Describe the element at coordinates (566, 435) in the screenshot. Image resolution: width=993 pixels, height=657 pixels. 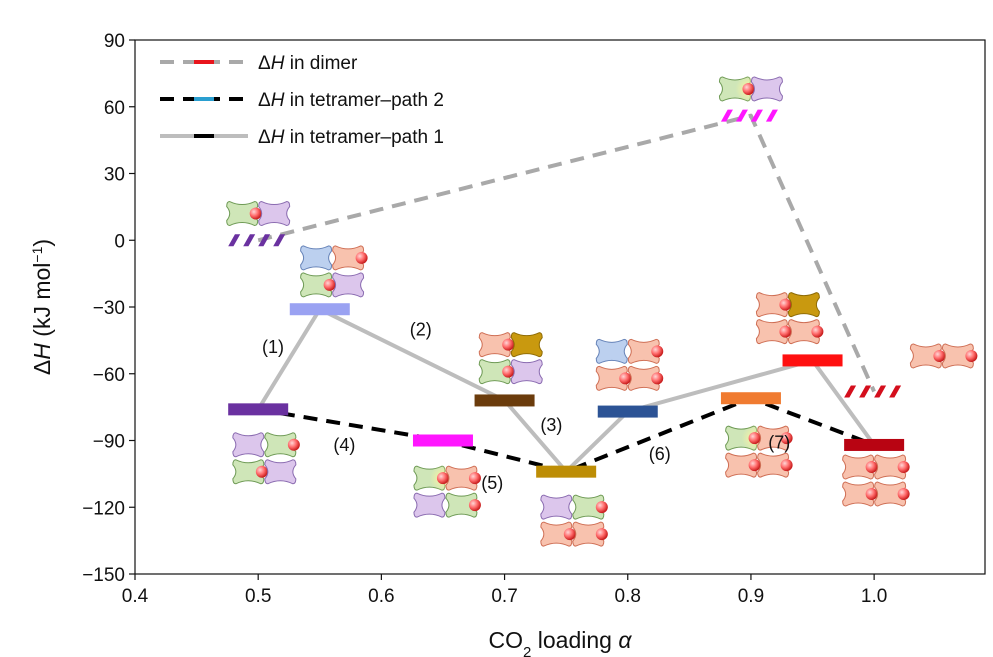
I see `series-line` at that location.